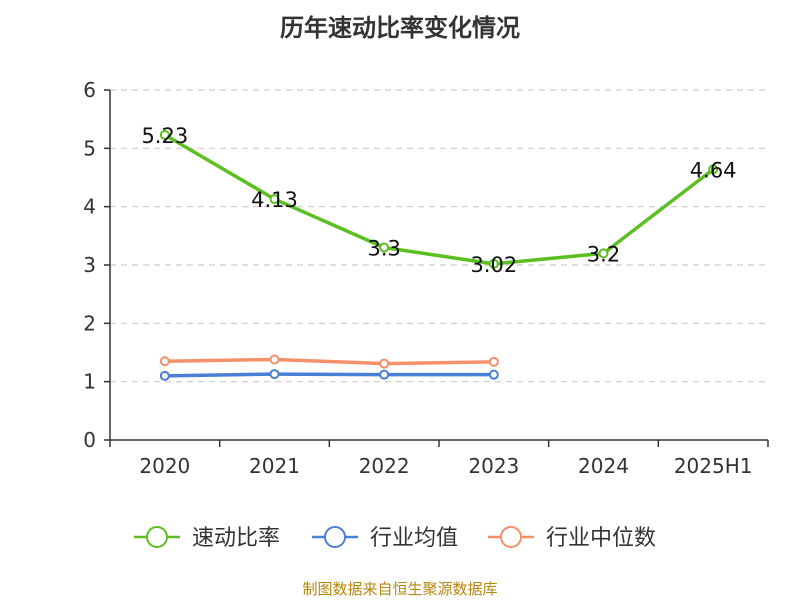  I want to click on data-label: 3.02, so click(493, 265).